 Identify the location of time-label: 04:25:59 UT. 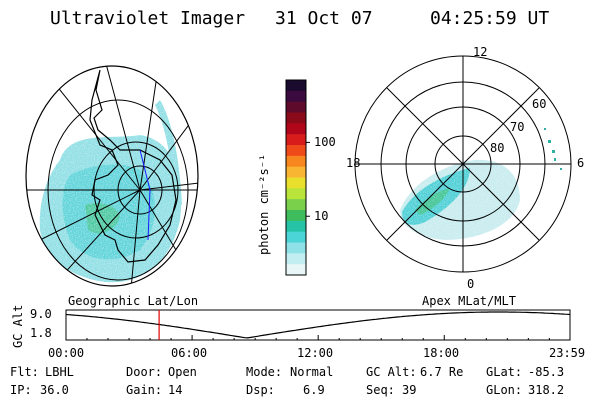
(490, 18).